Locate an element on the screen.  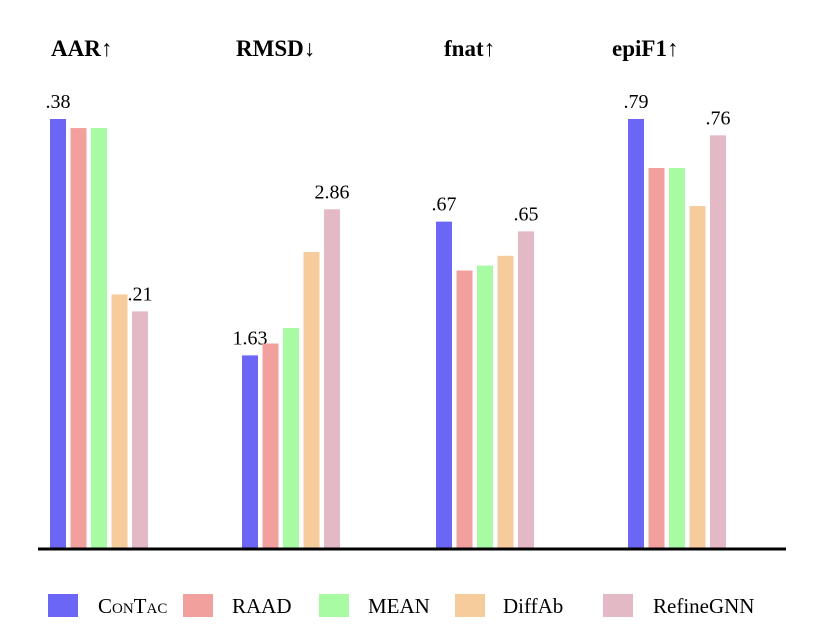
group-title: fnat↑ is located at coordinates (469, 48).